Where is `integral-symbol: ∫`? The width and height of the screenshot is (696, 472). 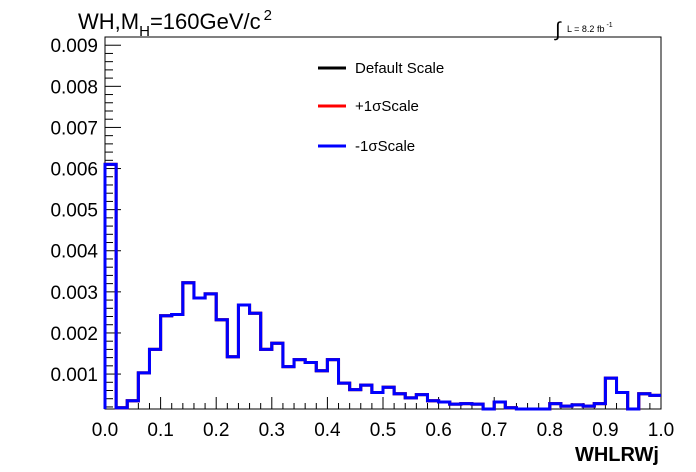
integral-symbol: ∫ is located at coordinates (558, 30).